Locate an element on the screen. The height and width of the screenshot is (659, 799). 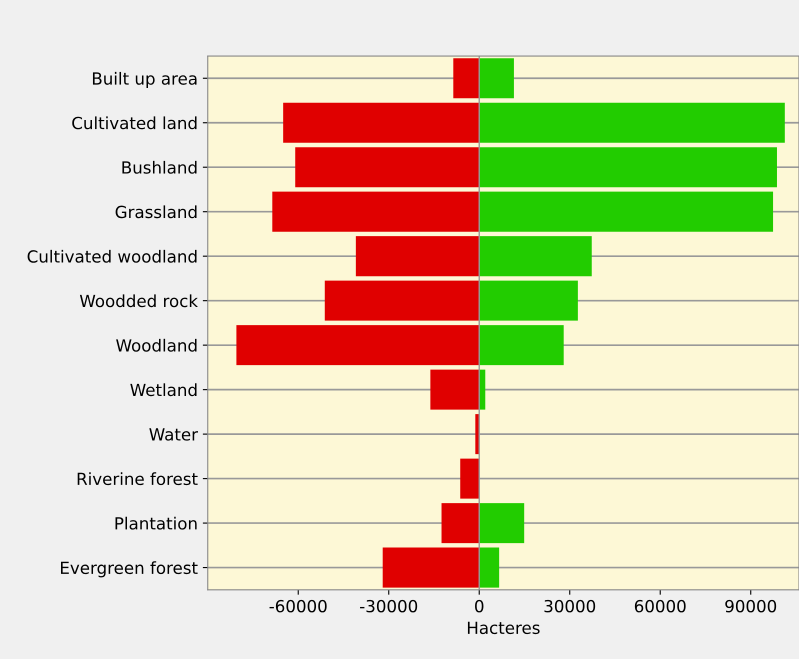
y-tick-label: Woodland is located at coordinates (156, 345).